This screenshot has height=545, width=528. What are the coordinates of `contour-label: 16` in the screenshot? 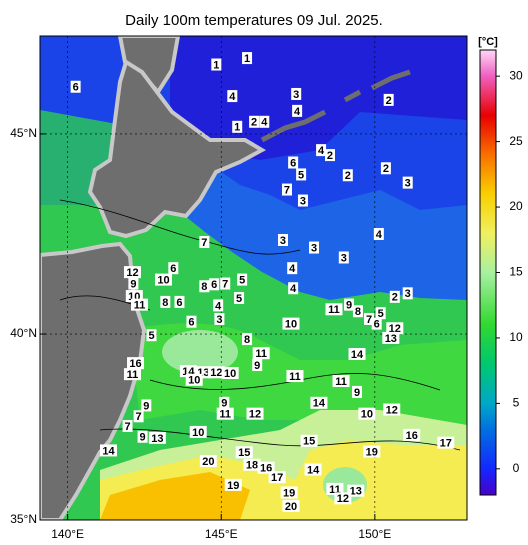 It's located at (135, 364).